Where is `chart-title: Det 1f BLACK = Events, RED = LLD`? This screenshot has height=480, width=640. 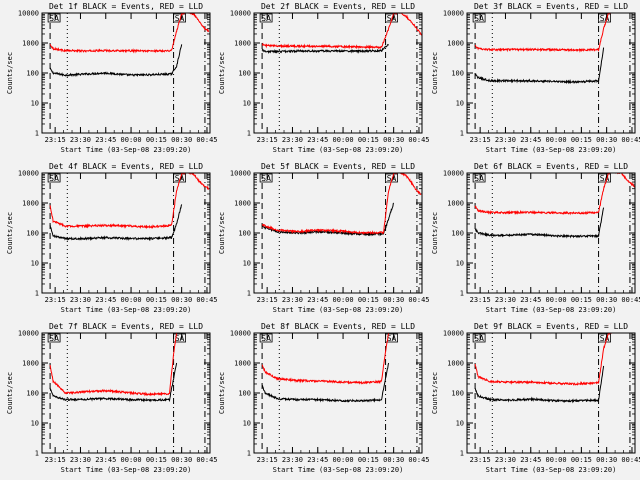
chart-title: Det 1f BLACK = Events, RED = LLD is located at coordinates (126, 6).